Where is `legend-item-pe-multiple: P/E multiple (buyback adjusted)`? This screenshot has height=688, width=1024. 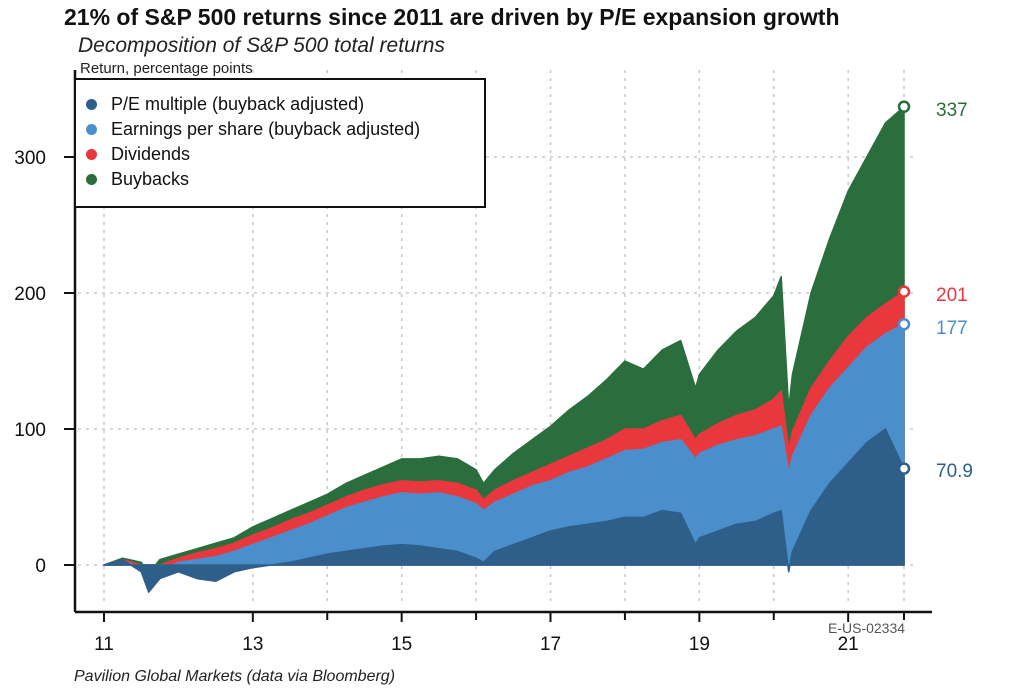 legend-item-pe-multiple: P/E multiple (buyback adjusted) is located at coordinates (285, 104).